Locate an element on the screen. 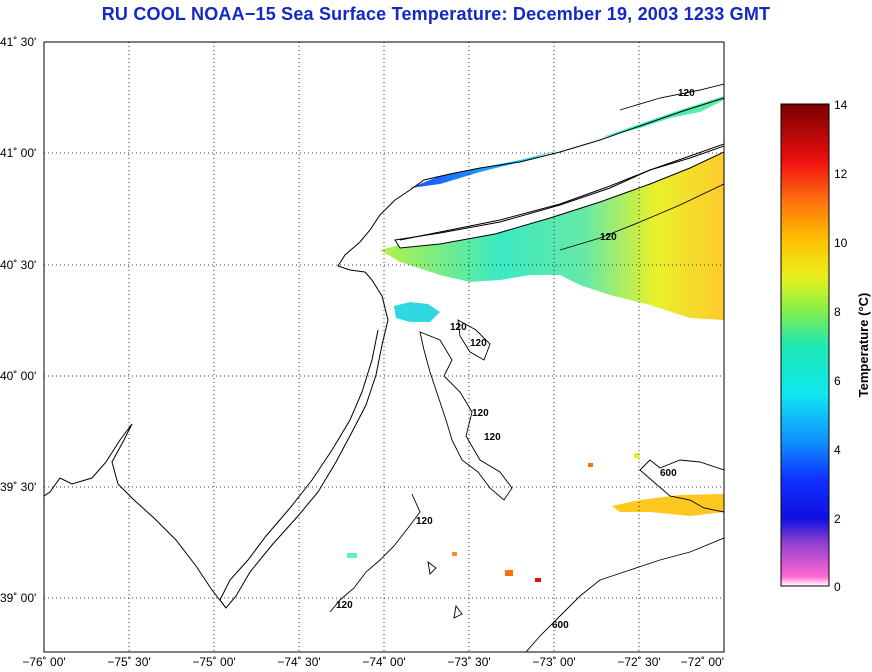 The width and height of the screenshot is (872, 672). colorbar-tick: 8 is located at coordinates (837, 312).